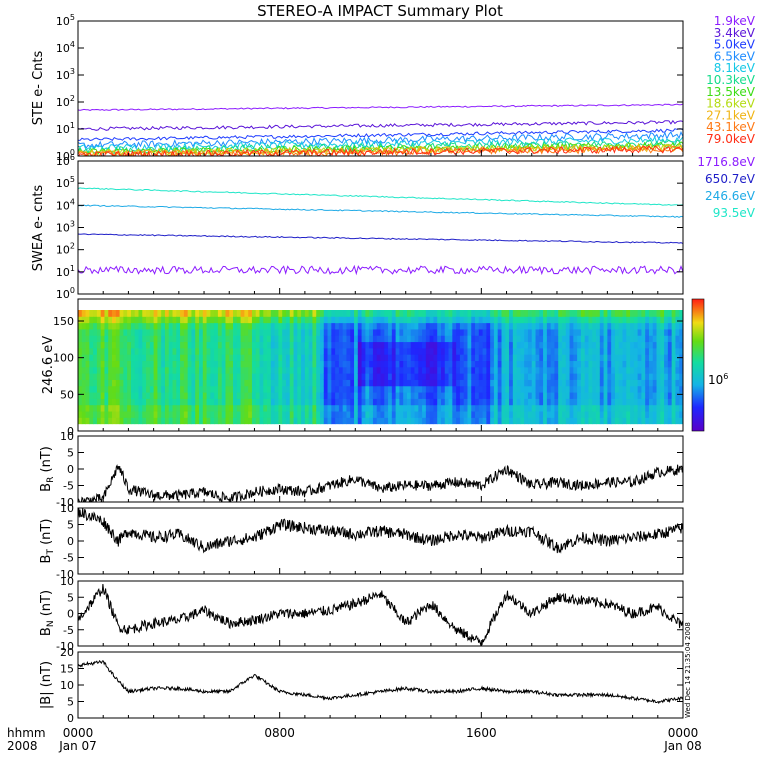  What do you see at coordinates (65, 646) in the screenshot?
I see `y-tick-label: -10` at bounding box center [65, 646].